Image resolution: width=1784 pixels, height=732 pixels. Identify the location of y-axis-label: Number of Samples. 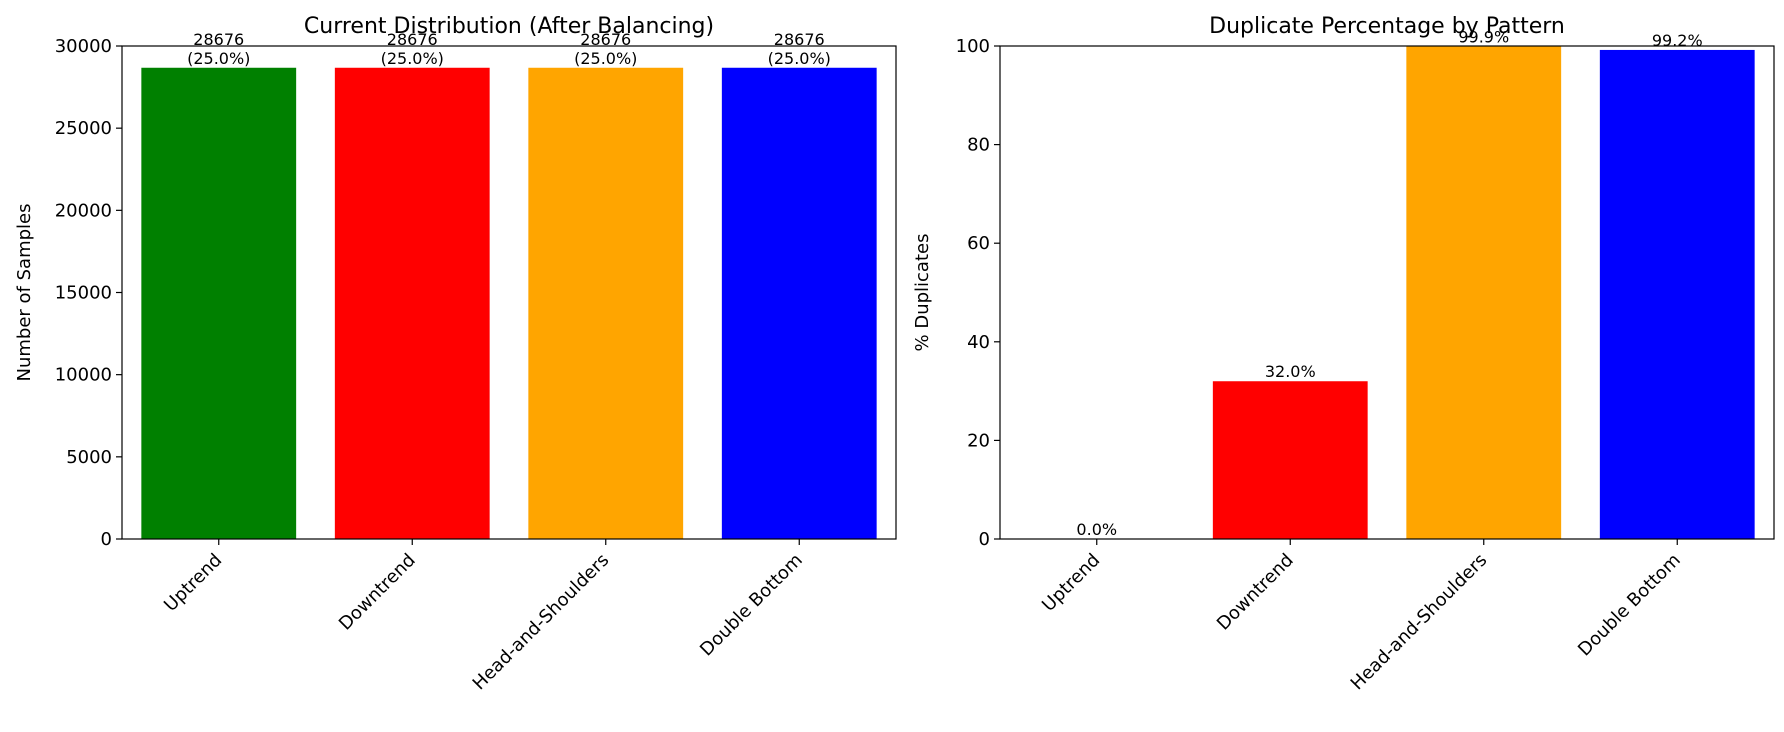
(24, 293).